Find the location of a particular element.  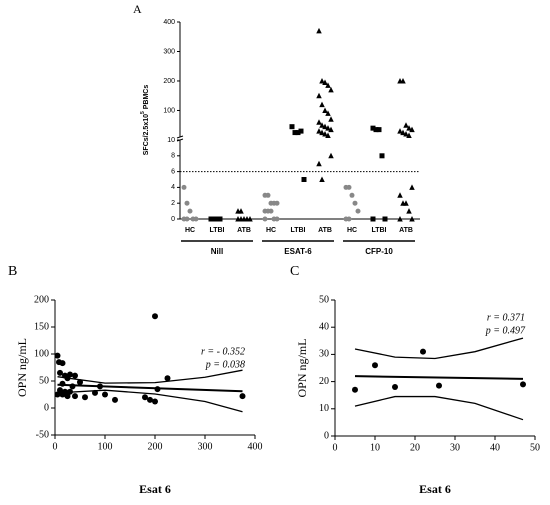

x-tick-label: 40 is located at coordinates (495, 447).